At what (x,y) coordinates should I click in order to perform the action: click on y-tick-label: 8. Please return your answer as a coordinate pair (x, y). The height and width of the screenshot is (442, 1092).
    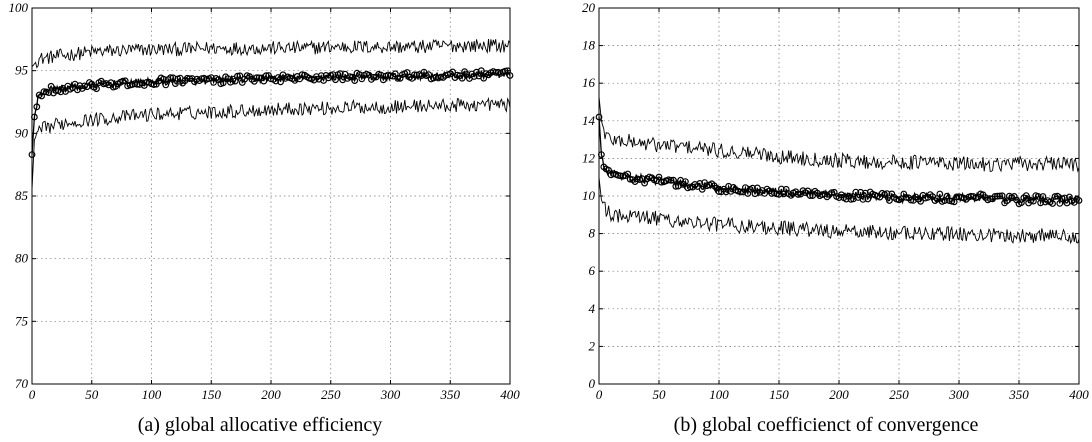
    Looking at the image, I should click on (592, 233).